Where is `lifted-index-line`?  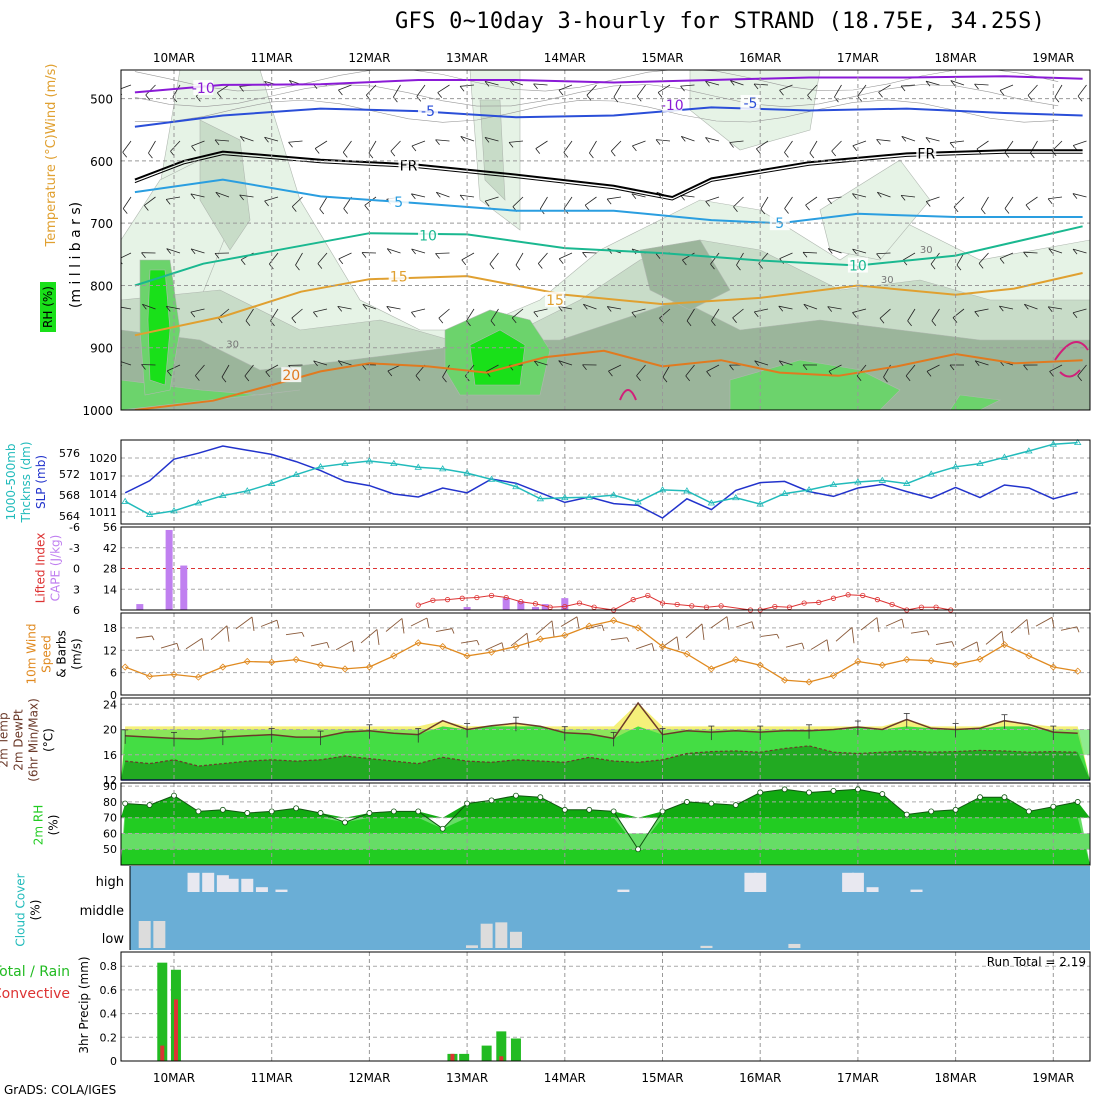 lifted-index-line is located at coordinates (684, 602).